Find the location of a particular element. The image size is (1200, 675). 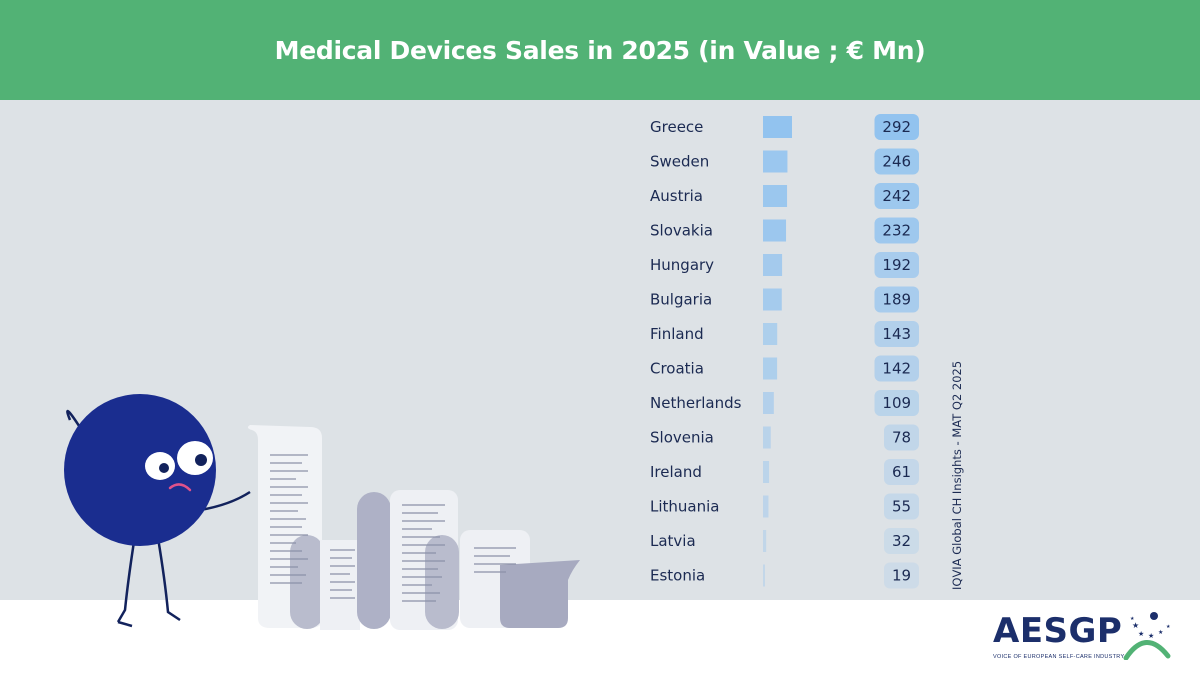

category-label: Croatia is located at coordinates (677, 369).